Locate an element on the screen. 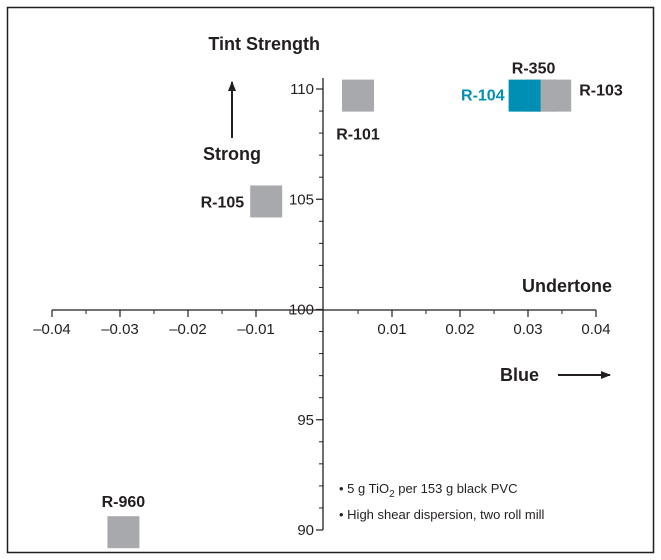 The height and width of the screenshot is (560, 661). x-tick-label: –0.04 is located at coordinates (52, 329).